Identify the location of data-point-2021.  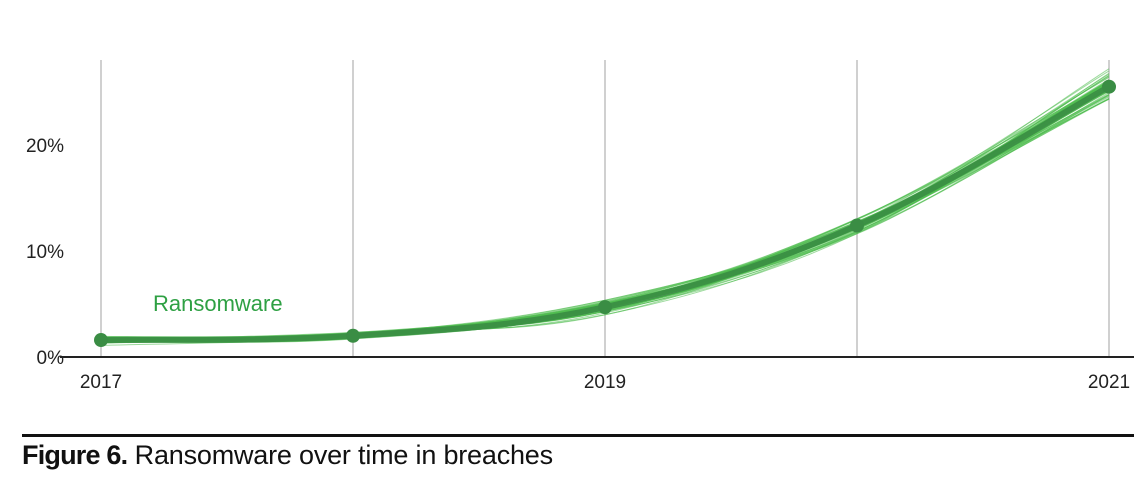
(1109, 86).